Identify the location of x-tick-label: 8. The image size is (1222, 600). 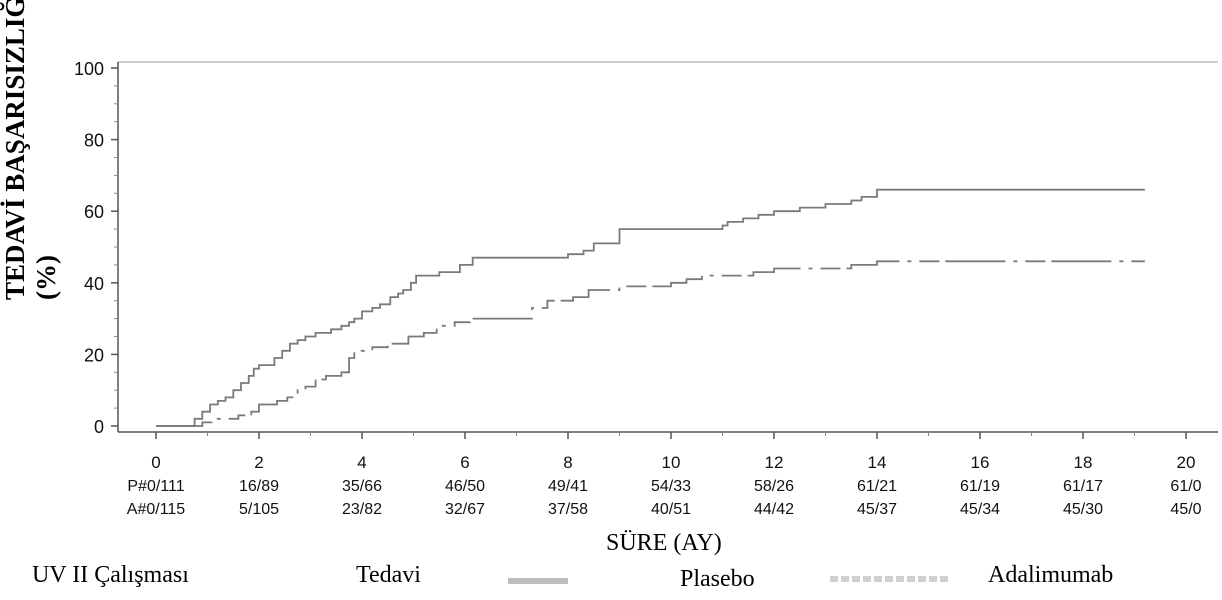
(567, 462).